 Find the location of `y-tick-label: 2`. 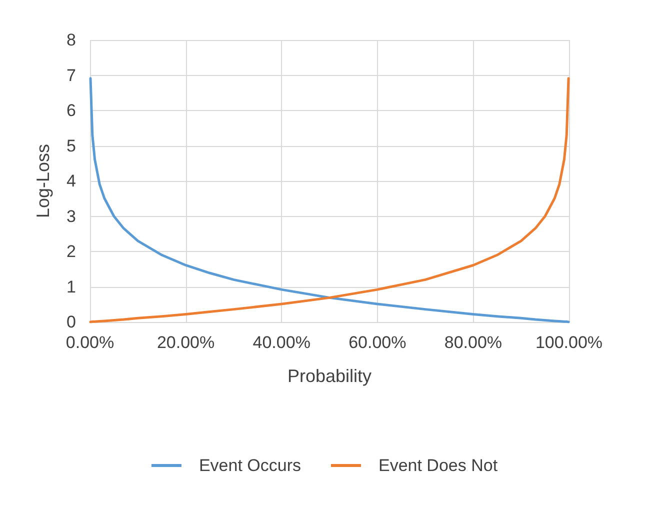

y-tick-label: 2 is located at coordinates (71, 251).